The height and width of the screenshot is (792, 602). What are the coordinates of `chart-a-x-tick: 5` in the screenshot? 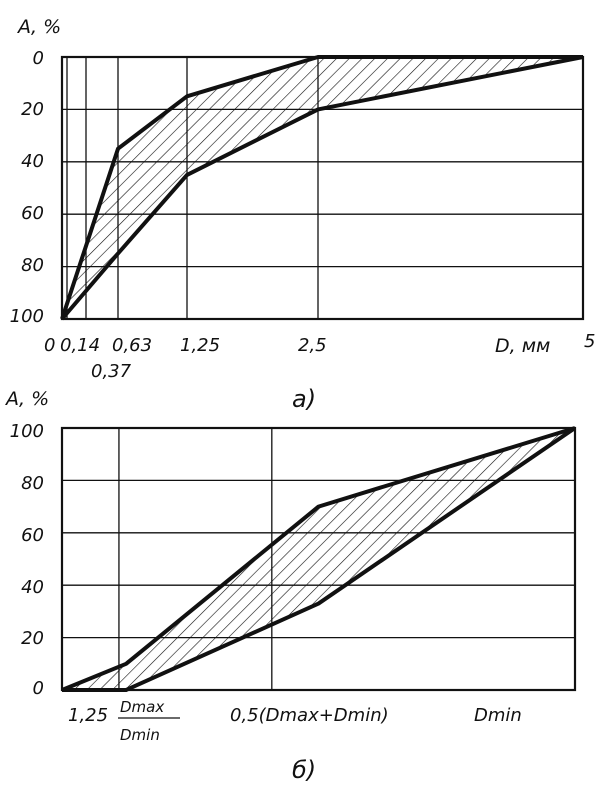 It's located at (589, 341).